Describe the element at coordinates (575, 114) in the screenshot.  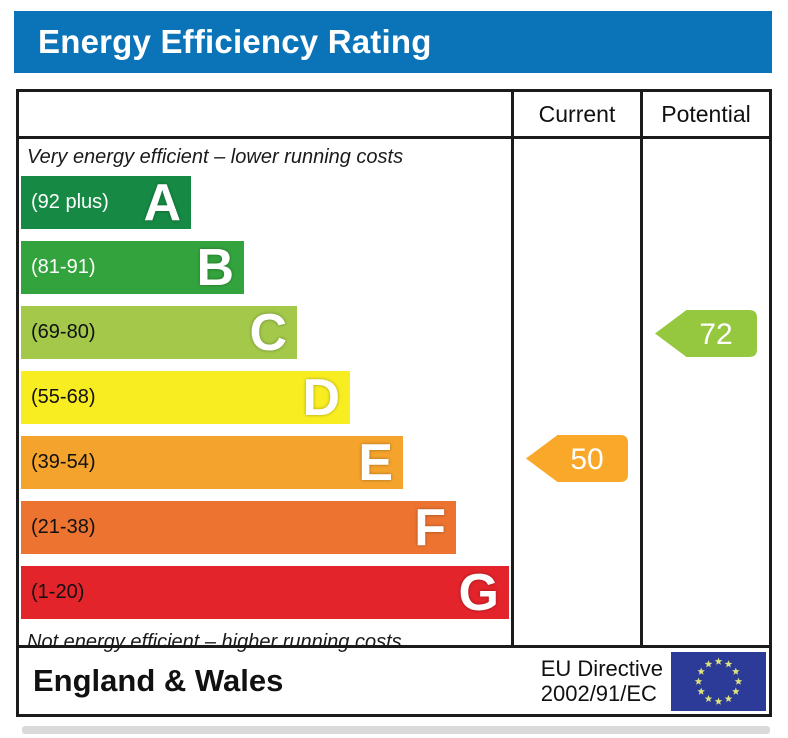
I see `current-column-header: Current` at that location.